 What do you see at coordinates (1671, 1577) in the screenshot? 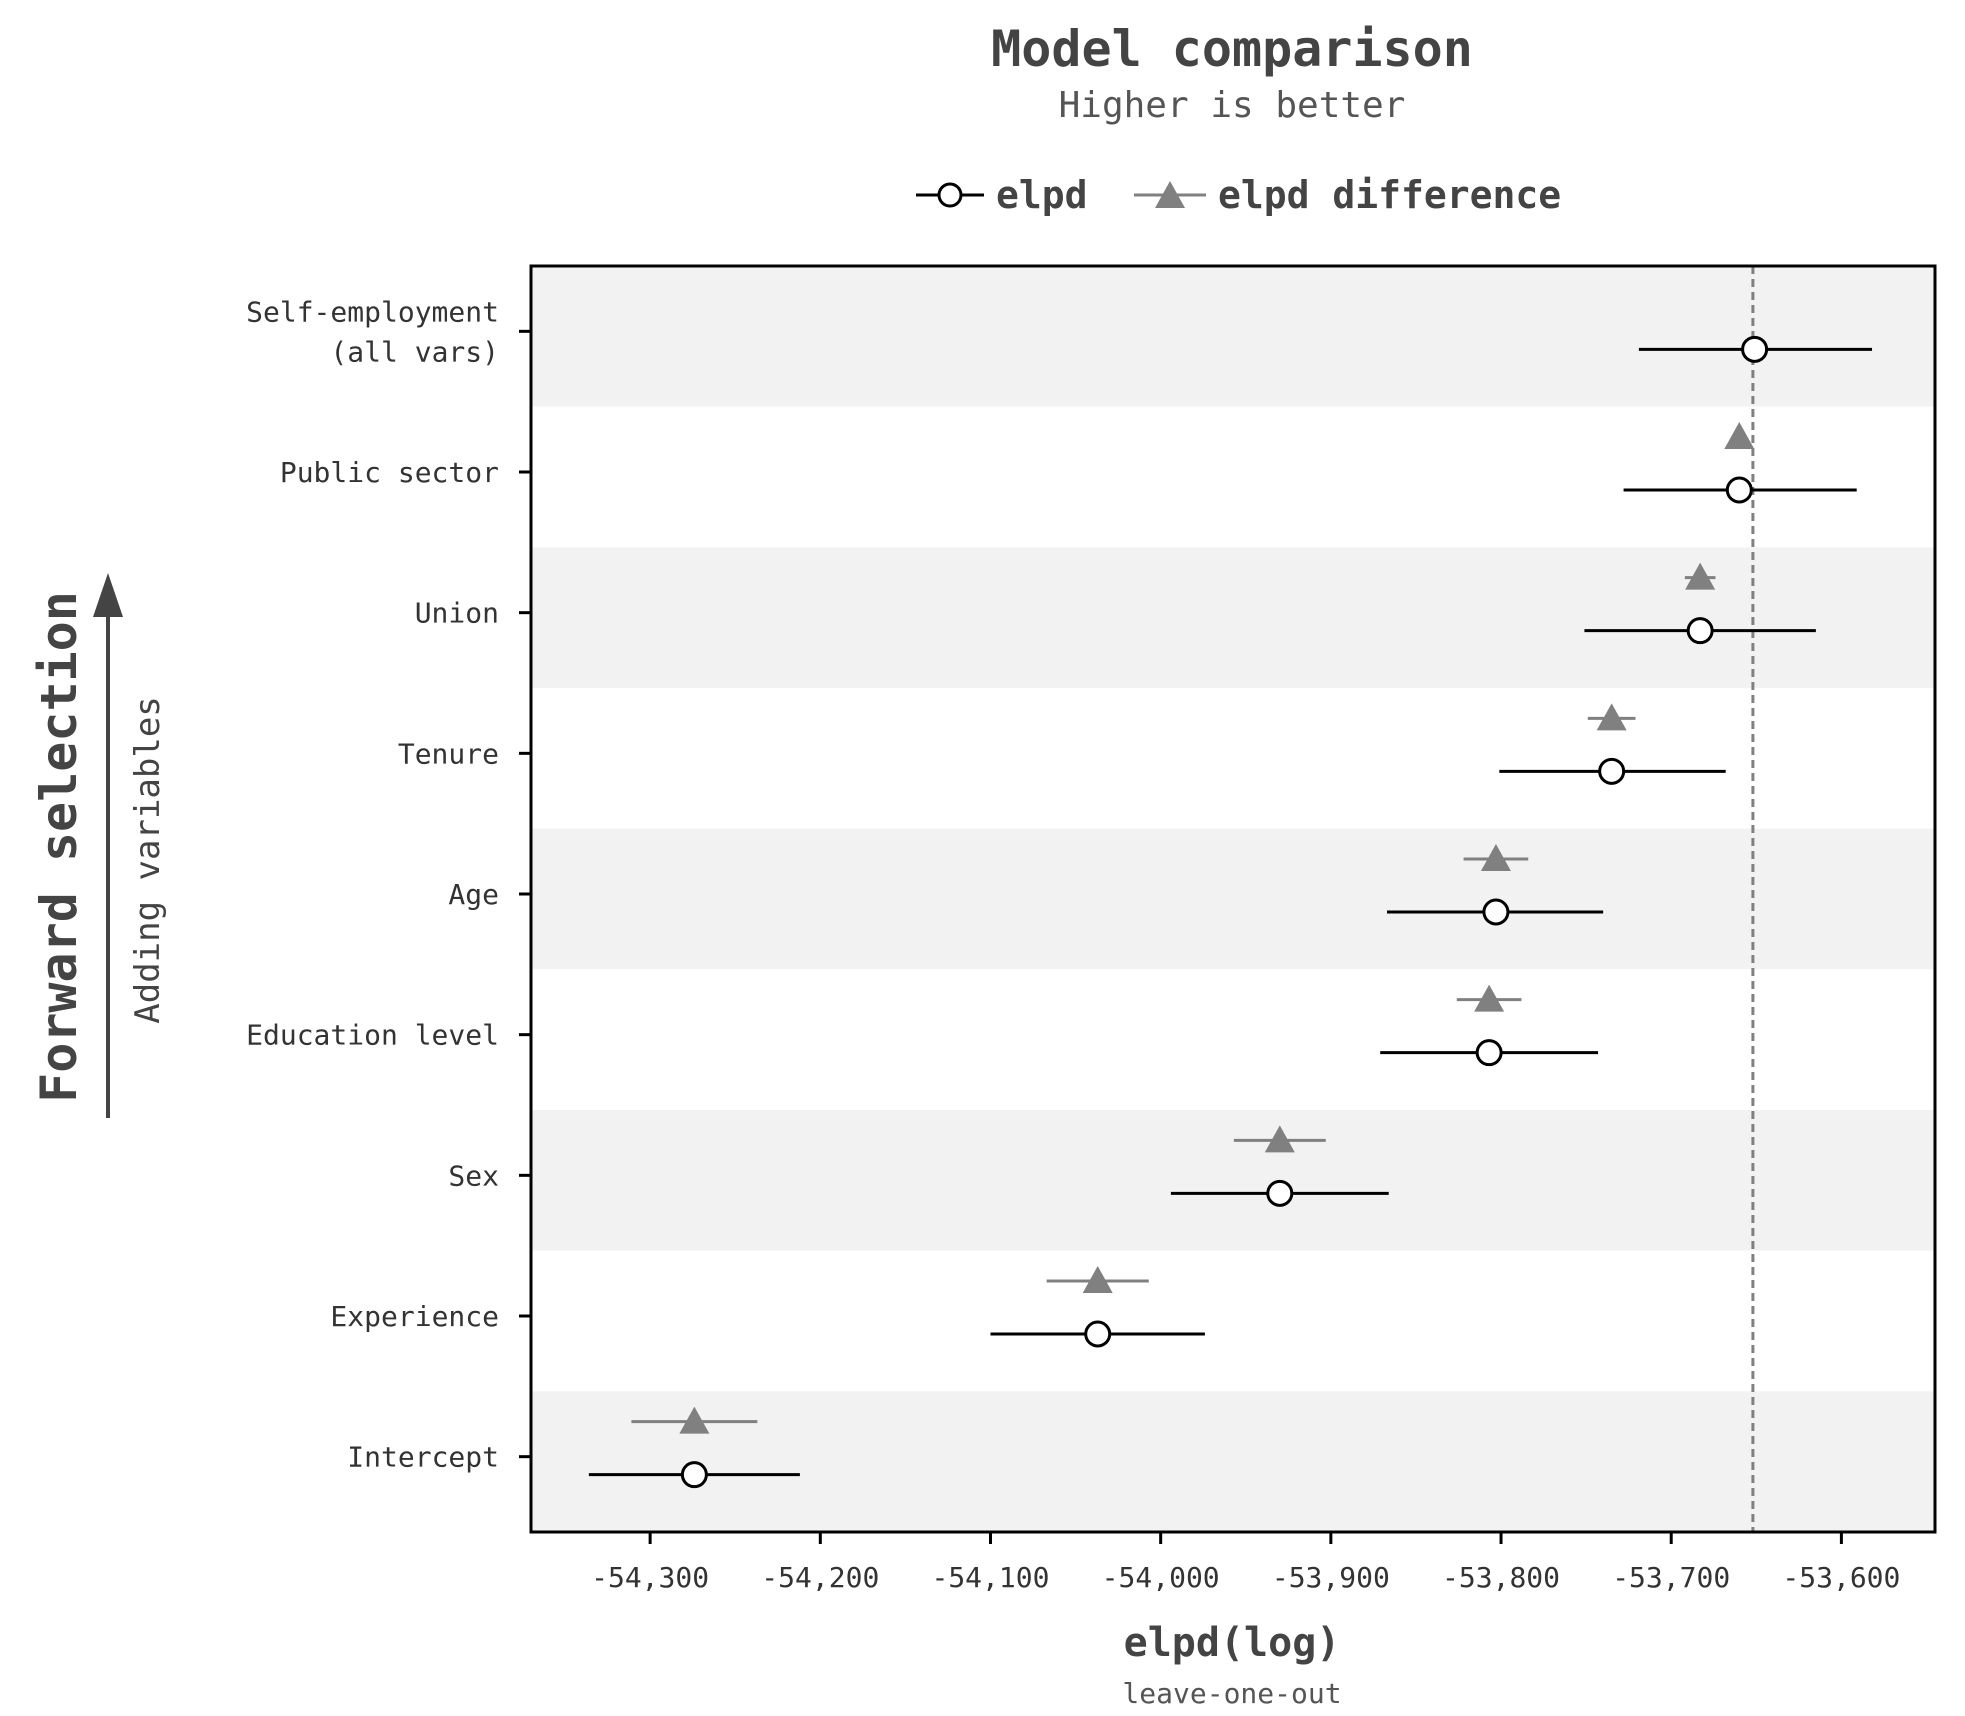
I see `x-tick-label: -53,700` at bounding box center [1671, 1577].